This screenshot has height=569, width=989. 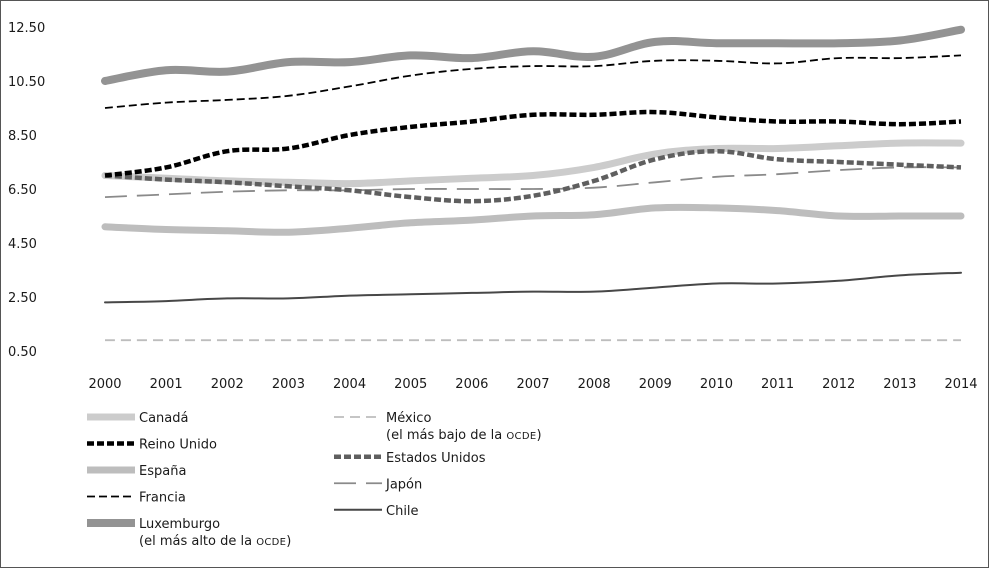 What do you see at coordinates (402, 511) in the screenshot?
I see `legend-label: Chile` at bounding box center [402, 511].